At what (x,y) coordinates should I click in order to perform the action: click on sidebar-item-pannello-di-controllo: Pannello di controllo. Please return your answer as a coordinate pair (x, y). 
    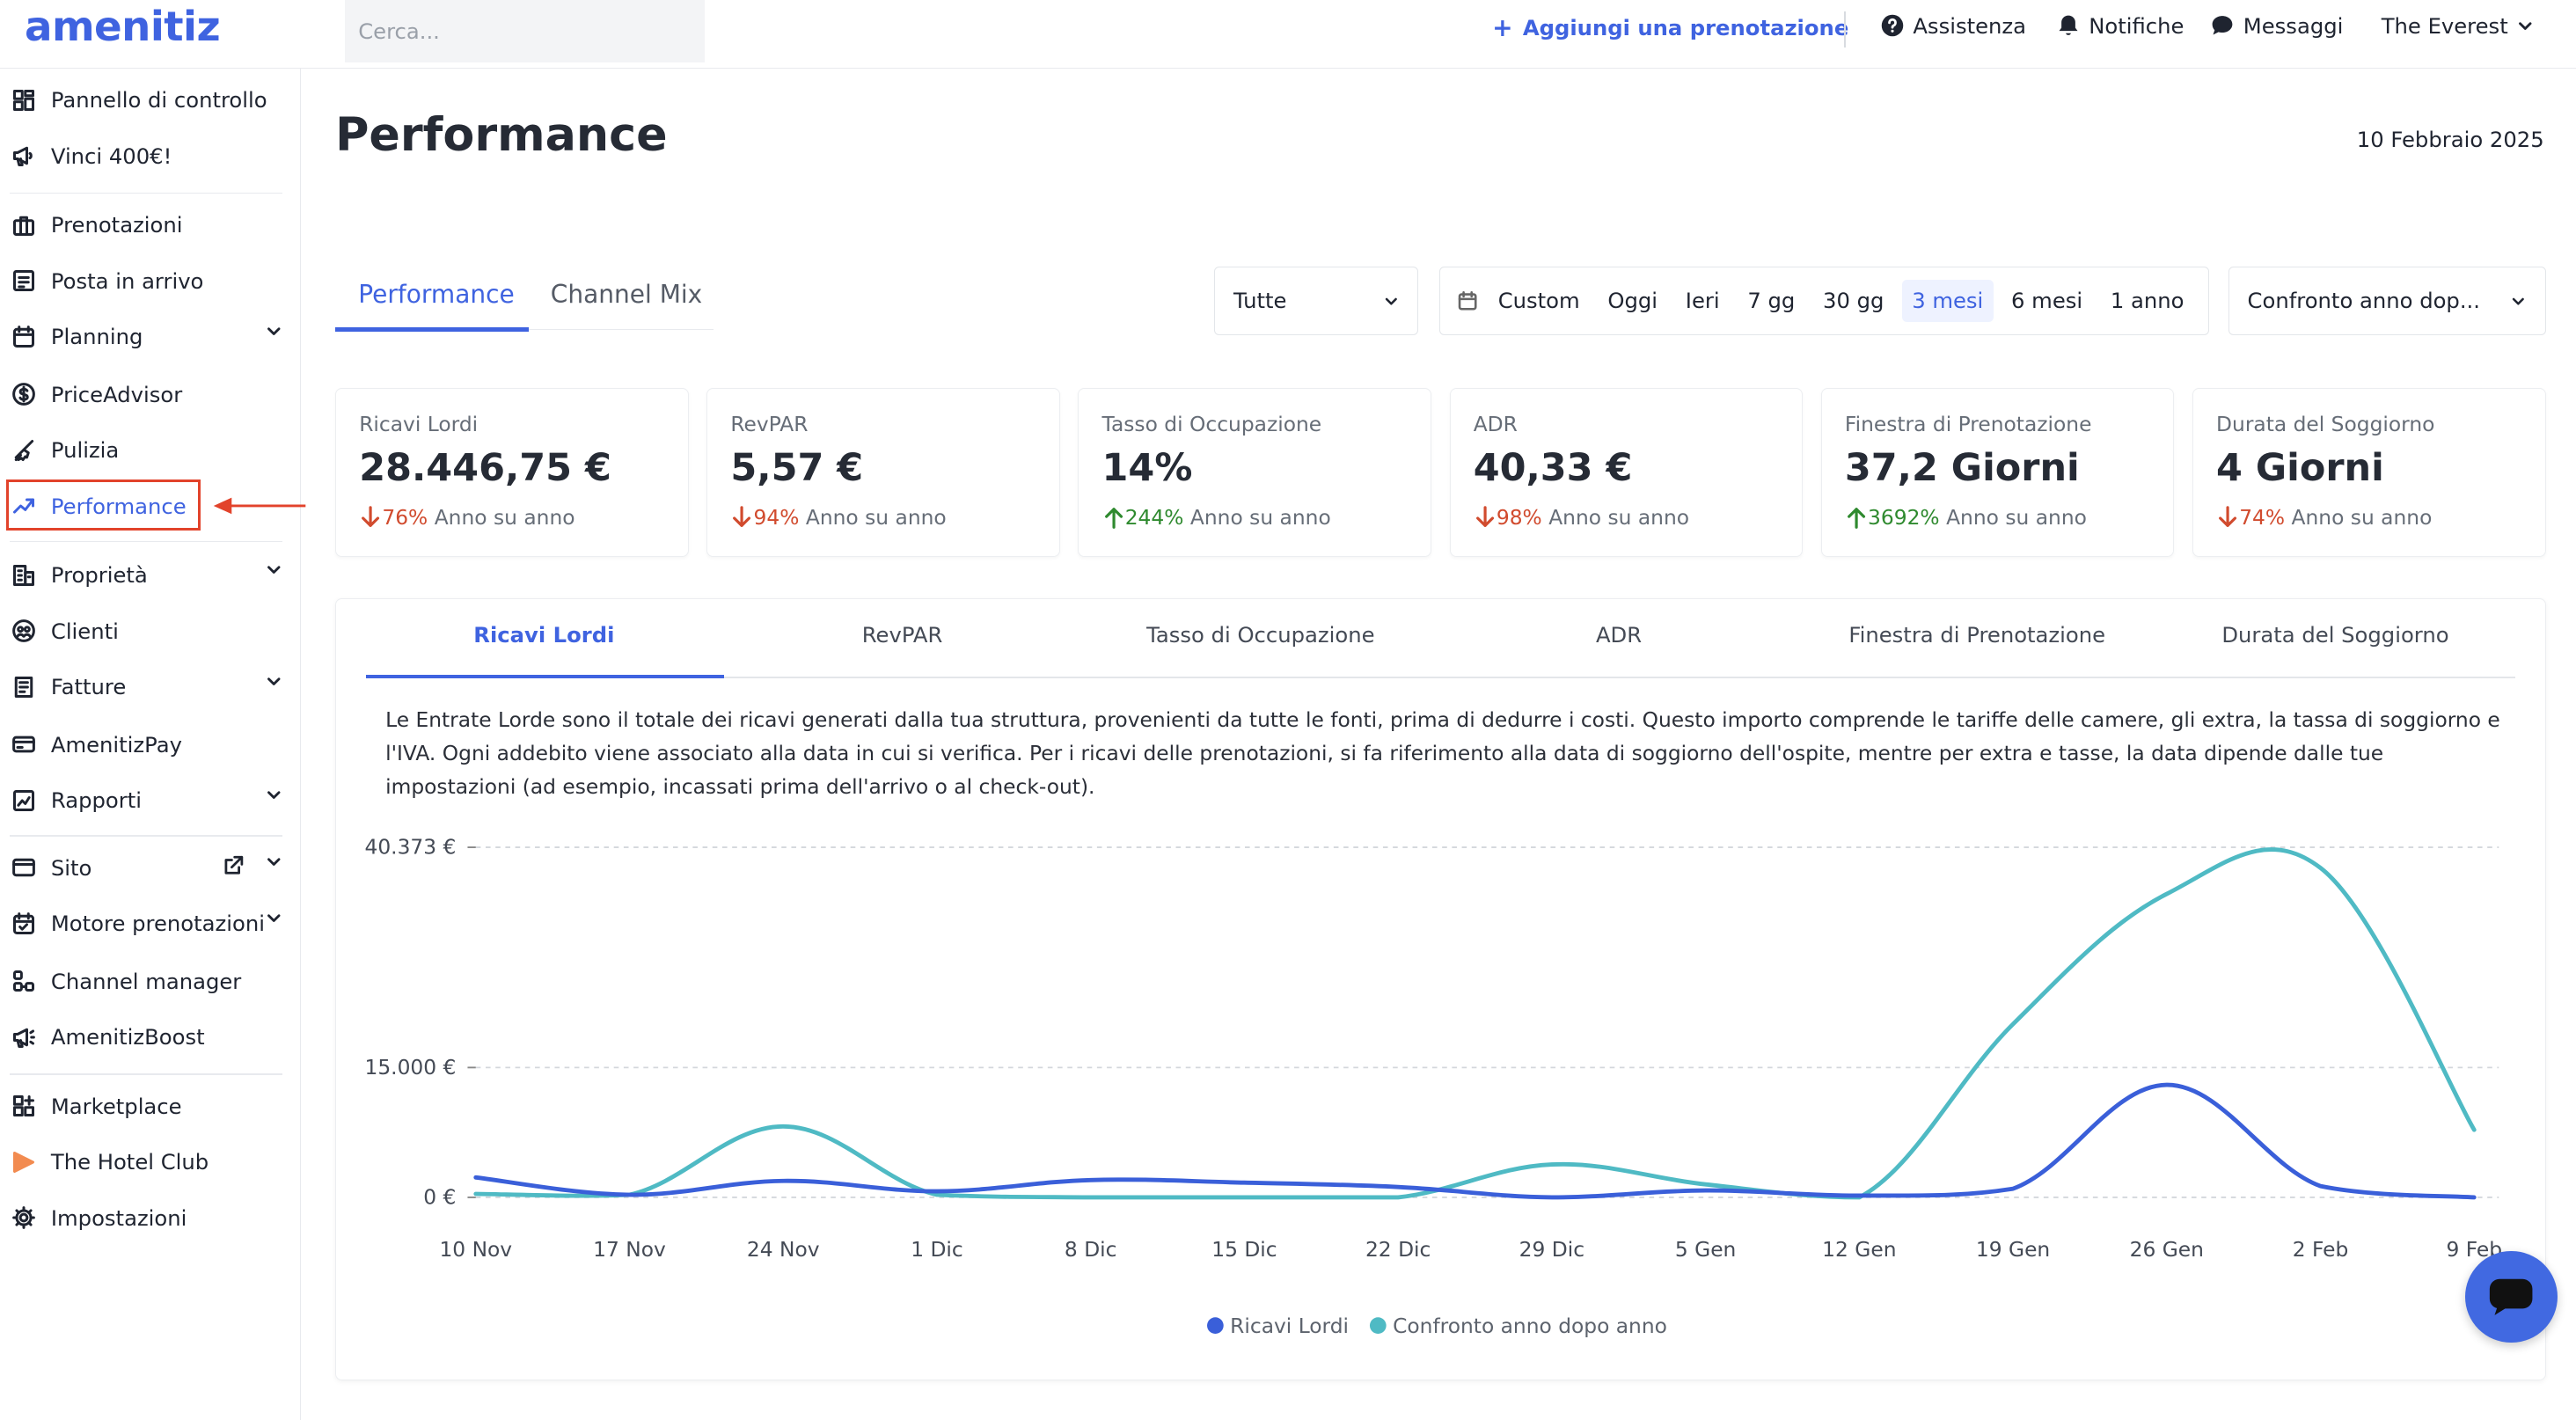
    Looking at the image, I should click on (139, 100).